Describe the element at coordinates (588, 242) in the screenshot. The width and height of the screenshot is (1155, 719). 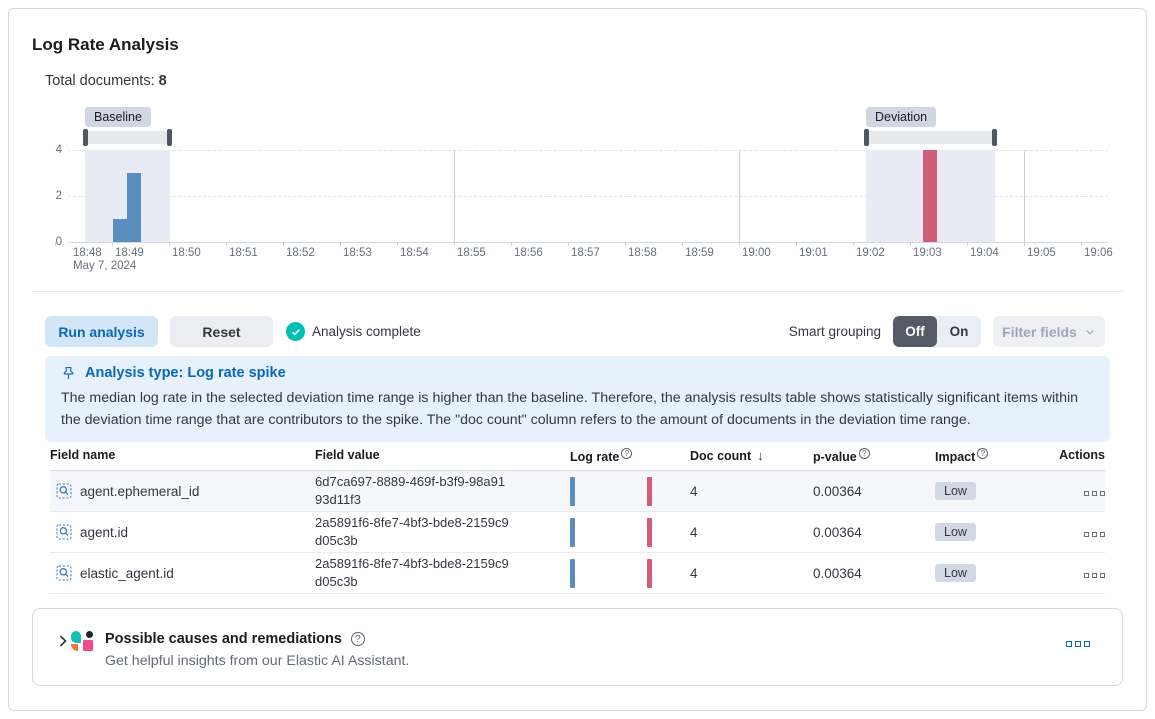
I see `x-axis-line` at that location.